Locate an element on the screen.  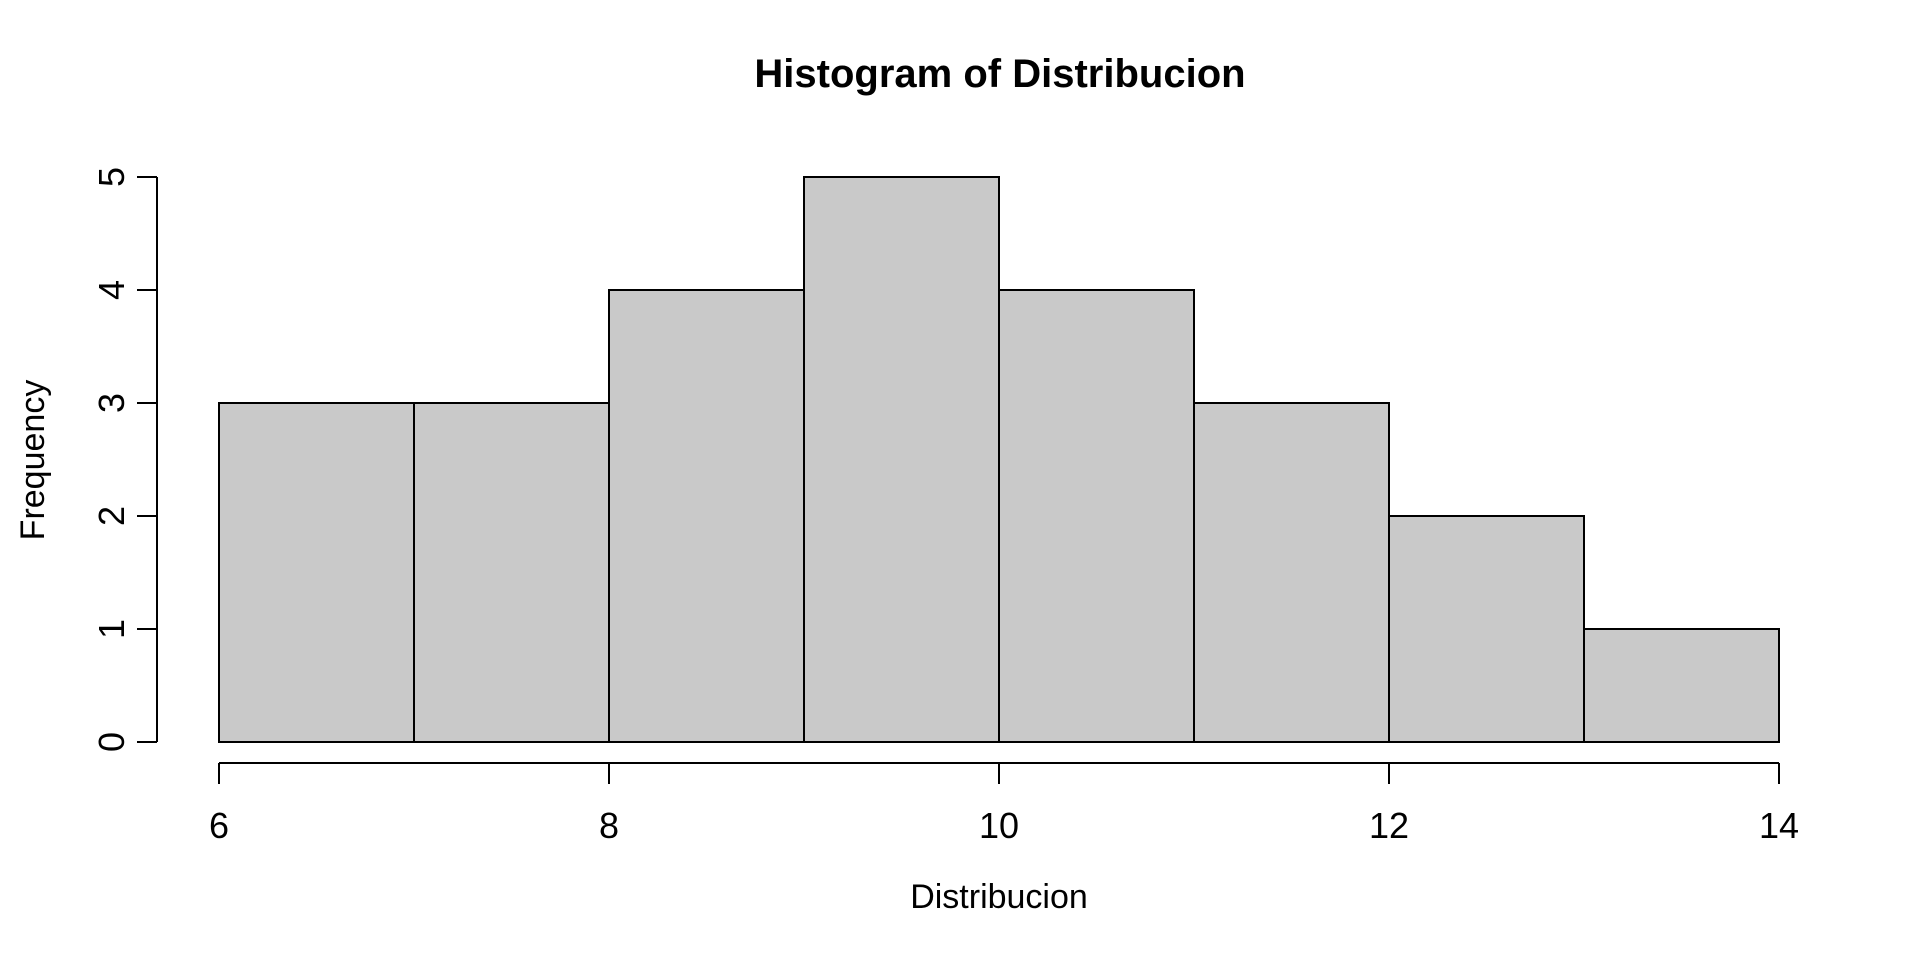
y-axis-tick-label: 4 is located at coordinates (111, 290).